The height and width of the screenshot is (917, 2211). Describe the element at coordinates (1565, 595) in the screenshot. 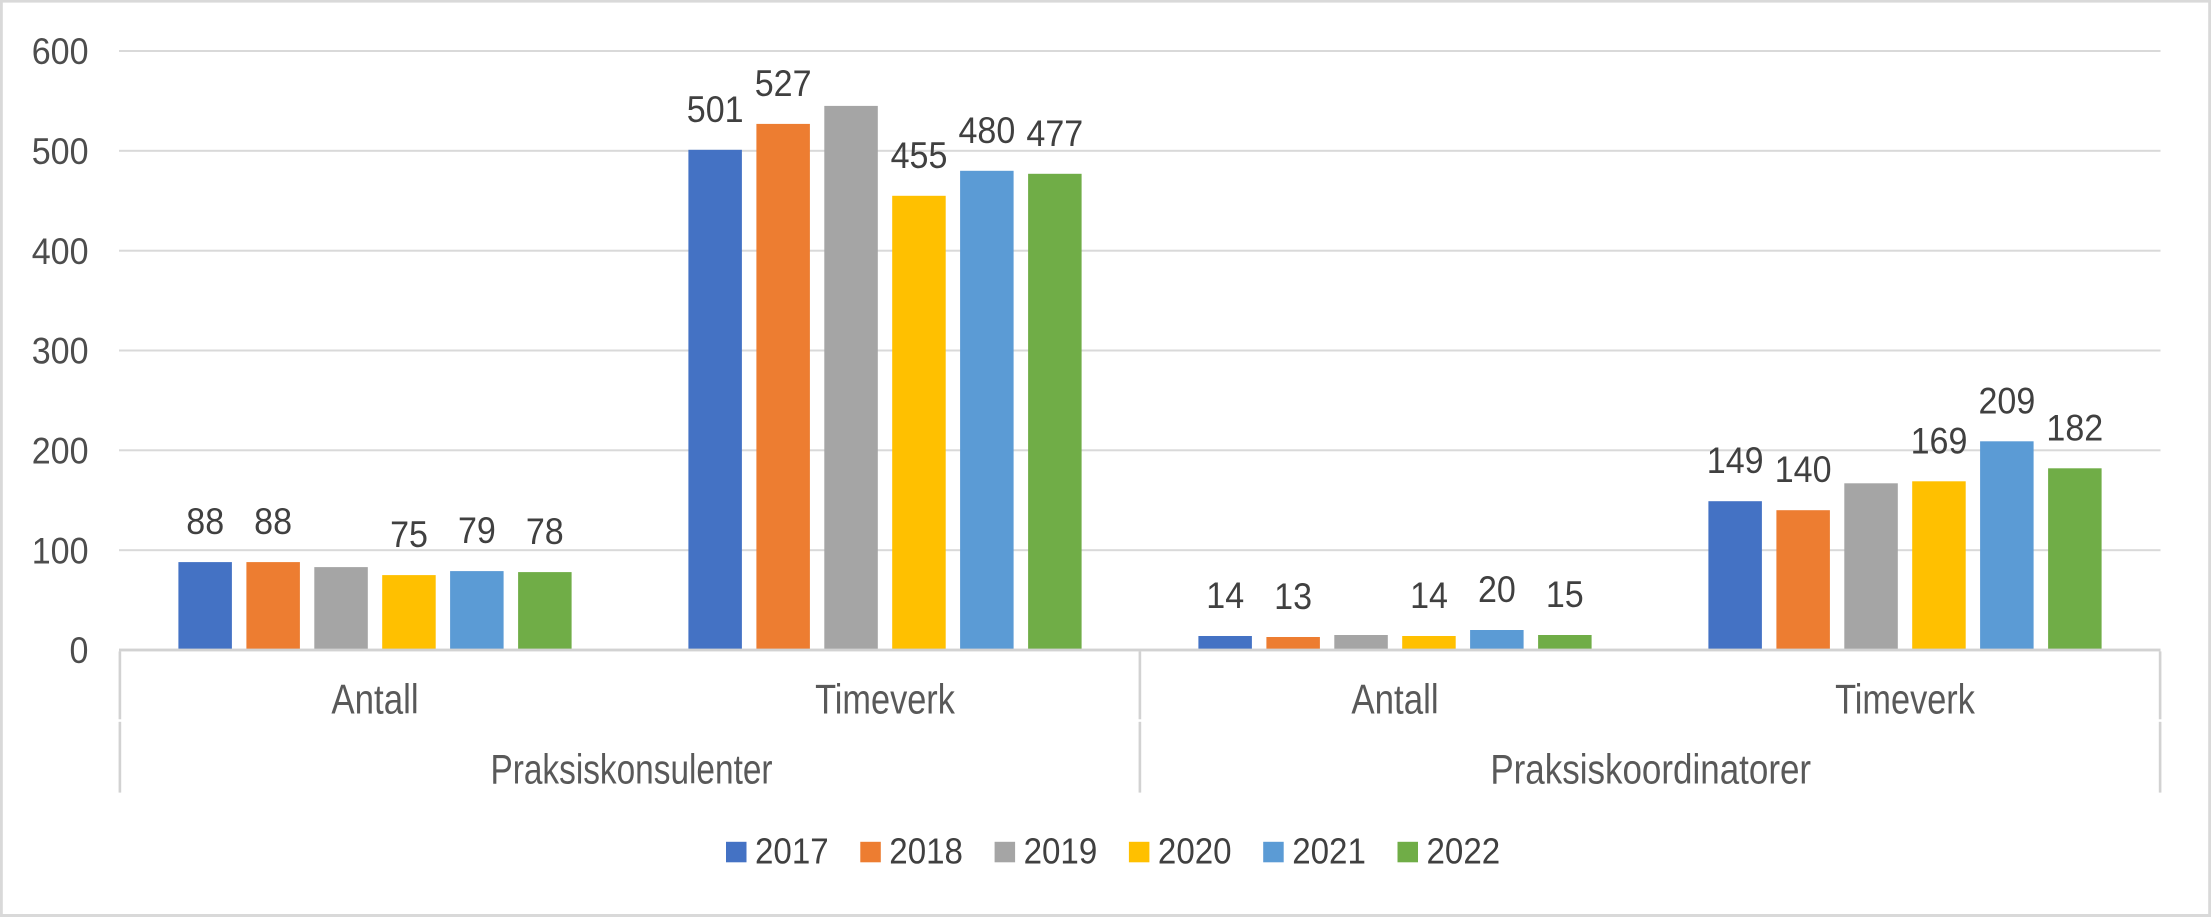

I see `svg-text: 15` at that location.